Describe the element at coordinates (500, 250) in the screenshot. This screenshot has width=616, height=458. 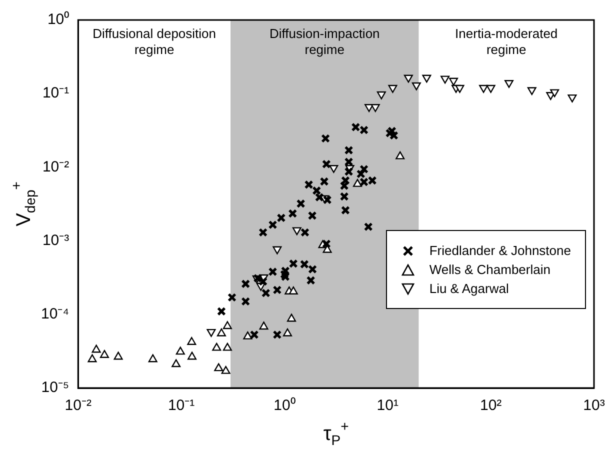
I see `legend-label: Friedlander & Johnstone` at that location.